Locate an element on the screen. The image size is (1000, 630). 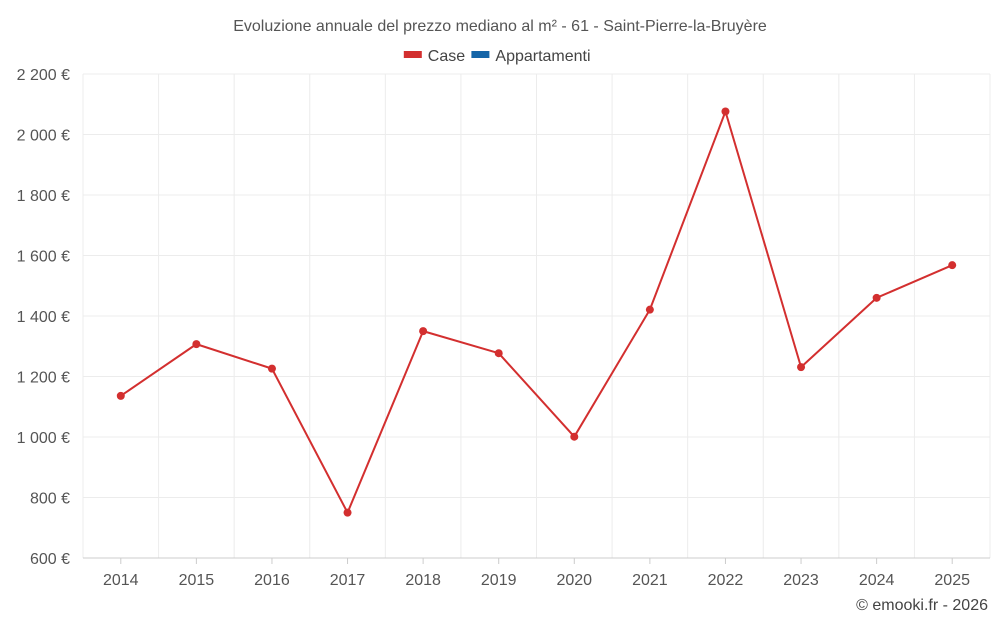
x-tick-label: 2019 is located at coordinates (499, 580).